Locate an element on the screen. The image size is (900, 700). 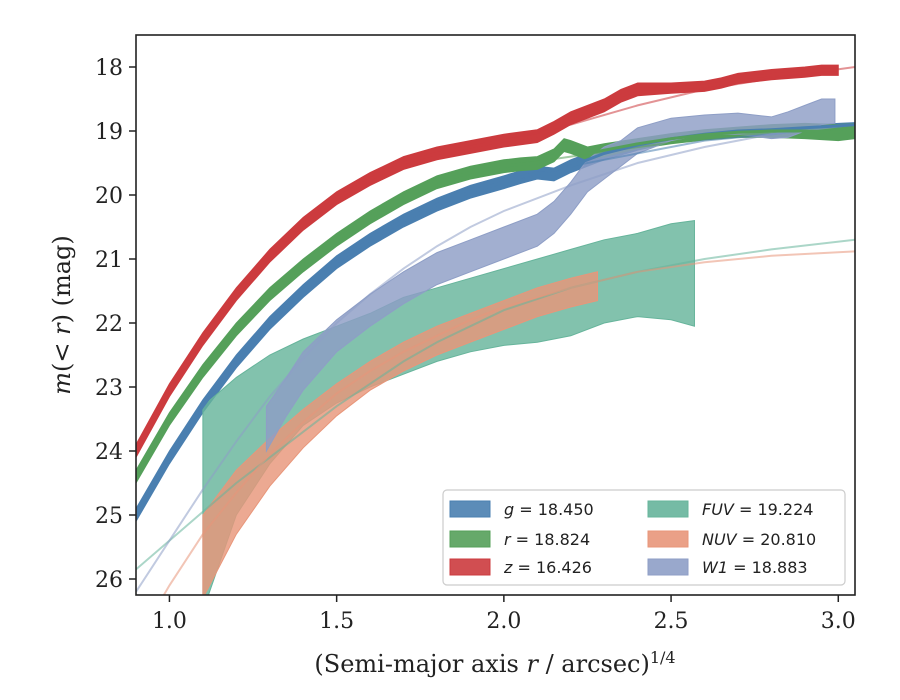
x-tick-label: 2.0 is located at coordinates (503, 621).